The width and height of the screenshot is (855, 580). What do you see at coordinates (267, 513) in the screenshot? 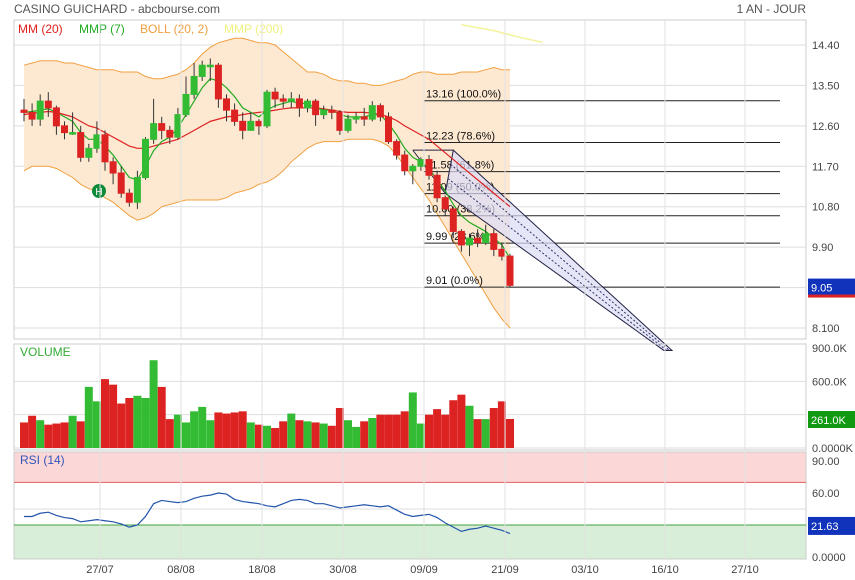
I see `rsi-line` at bounding box center [267, 513].